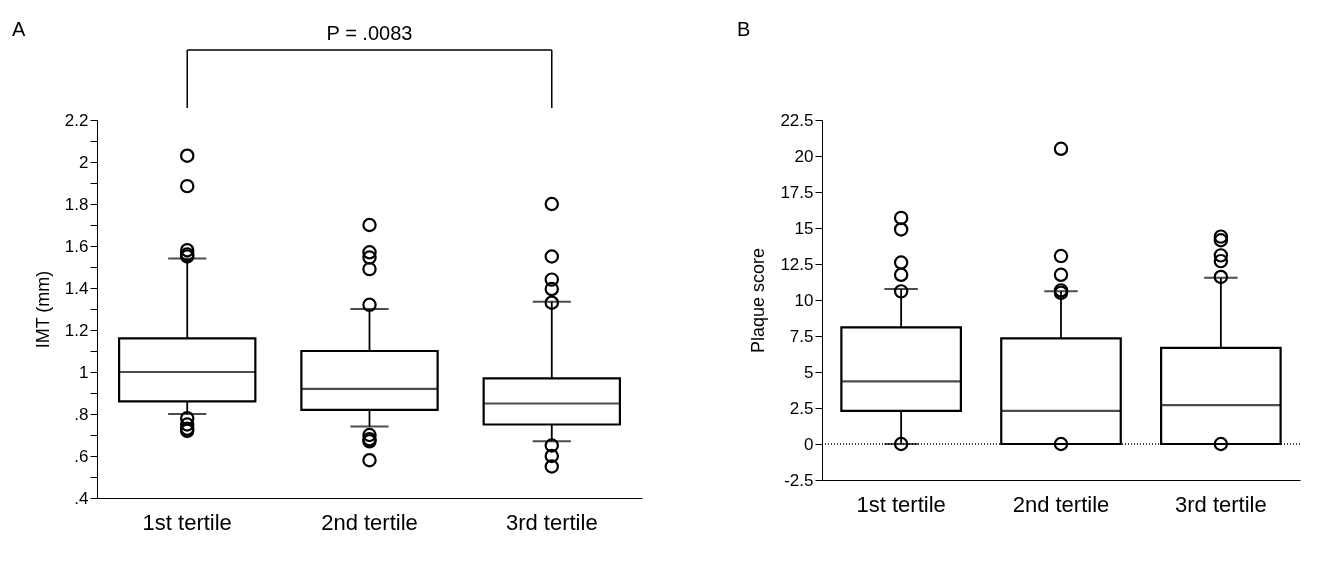  What do you see at coordinates (797, 120) in the screenshot?
I see `y-tick-label: 22.5` at bounding box center [797, 120].